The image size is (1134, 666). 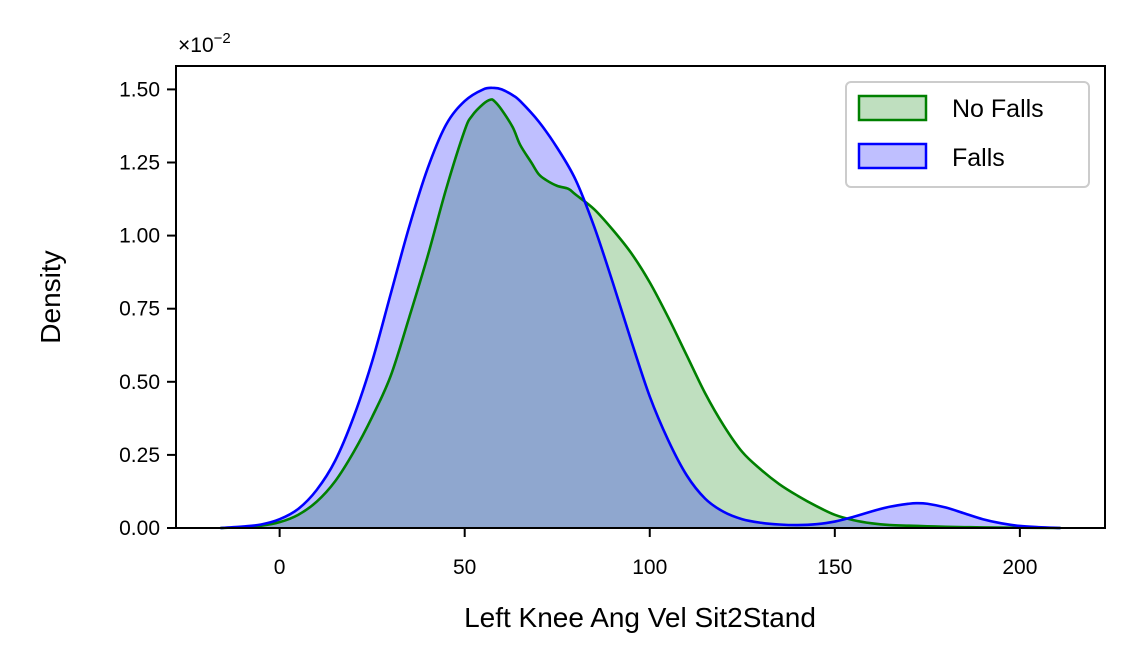 I want to click on x-tick-label: 100, so click(x=649, y=567).